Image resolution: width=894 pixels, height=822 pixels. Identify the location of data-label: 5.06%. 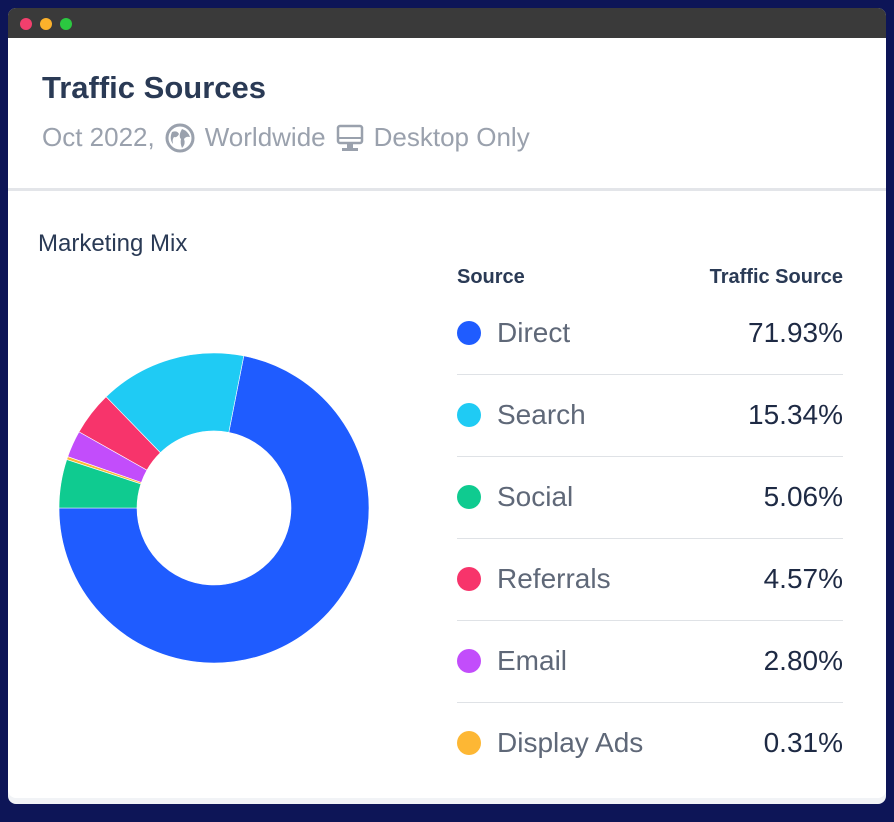
(803, 496).